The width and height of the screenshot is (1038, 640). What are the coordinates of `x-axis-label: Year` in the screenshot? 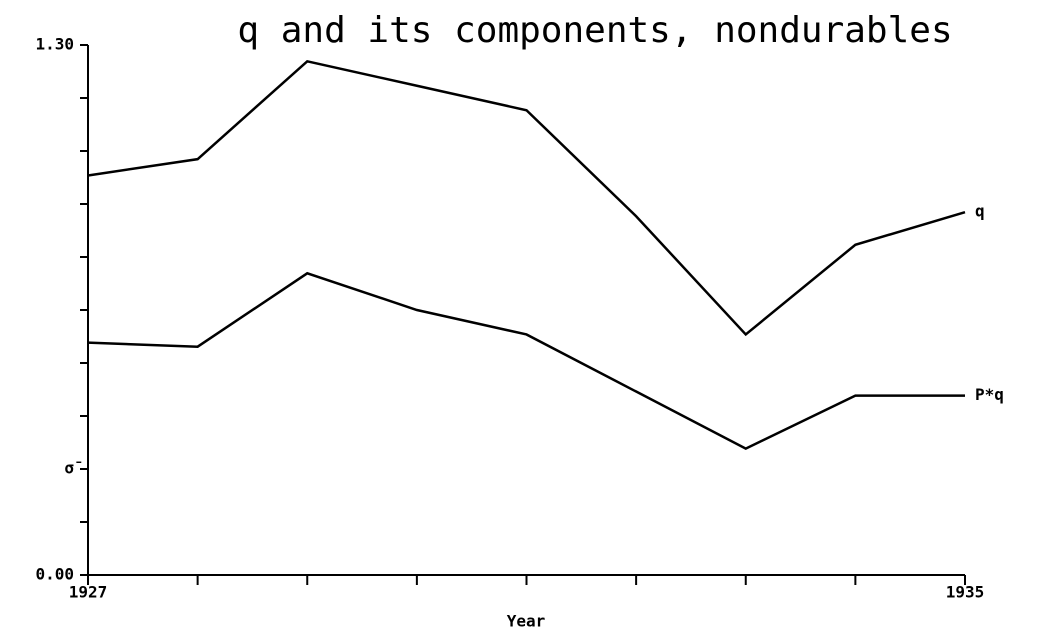 It's located at (526, 621).